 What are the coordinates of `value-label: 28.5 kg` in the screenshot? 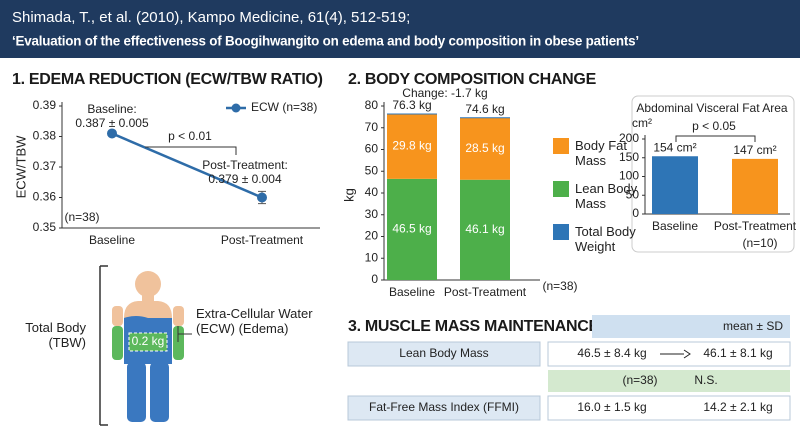 It's located at (484, 148).